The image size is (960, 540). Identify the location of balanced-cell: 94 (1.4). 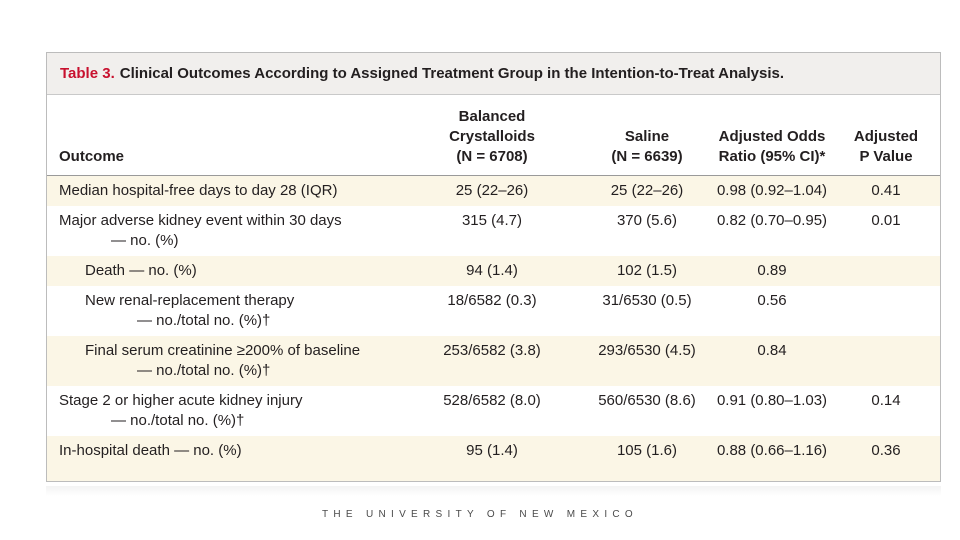
(492, 270).